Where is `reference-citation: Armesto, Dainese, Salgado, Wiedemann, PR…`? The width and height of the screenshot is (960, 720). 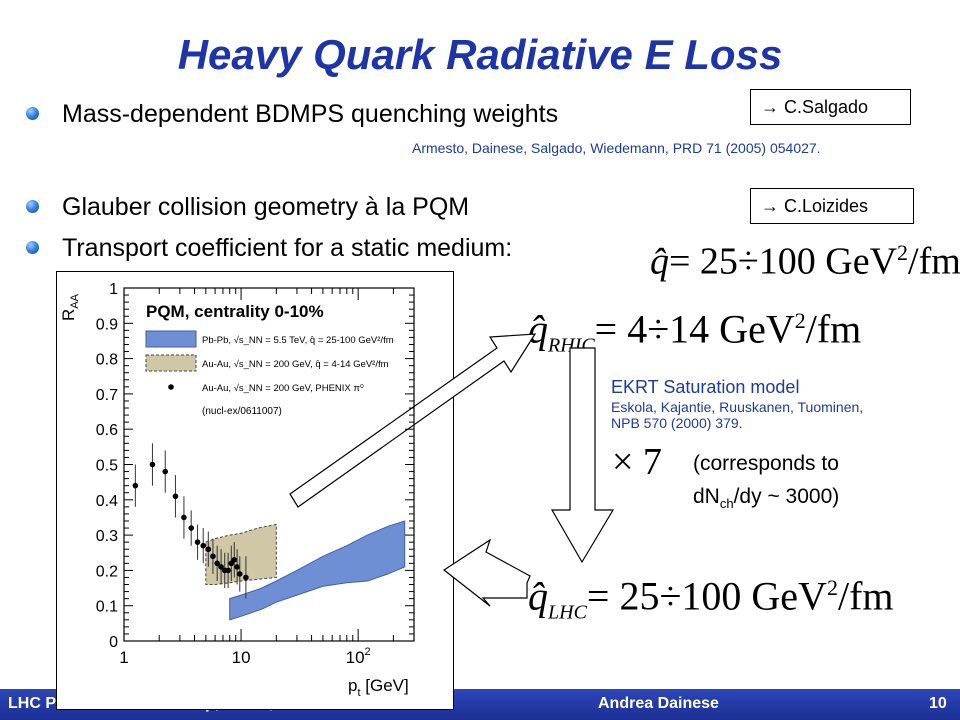
reference-citation: Armesto, Dainese, Salgado, Wiedemann, PR… is located at coordinates (616, 148).